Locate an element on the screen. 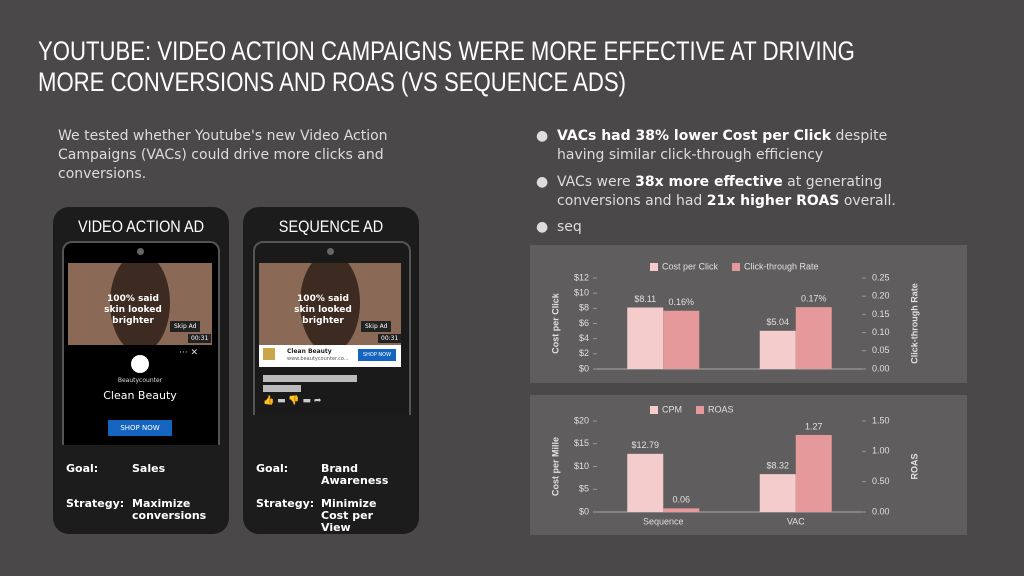 The width and height of the screenshot is (1024, 576). value-label: $8.11 is located at coordinates (645, 299).